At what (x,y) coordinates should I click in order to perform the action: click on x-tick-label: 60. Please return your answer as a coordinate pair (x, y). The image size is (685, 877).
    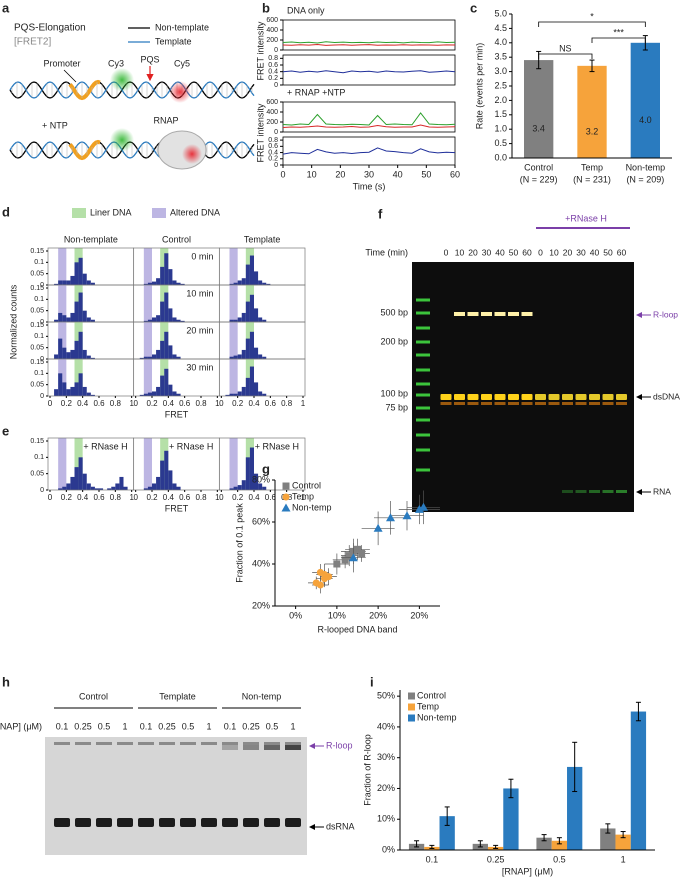
    Looking at the image, I should click on (455, 174).